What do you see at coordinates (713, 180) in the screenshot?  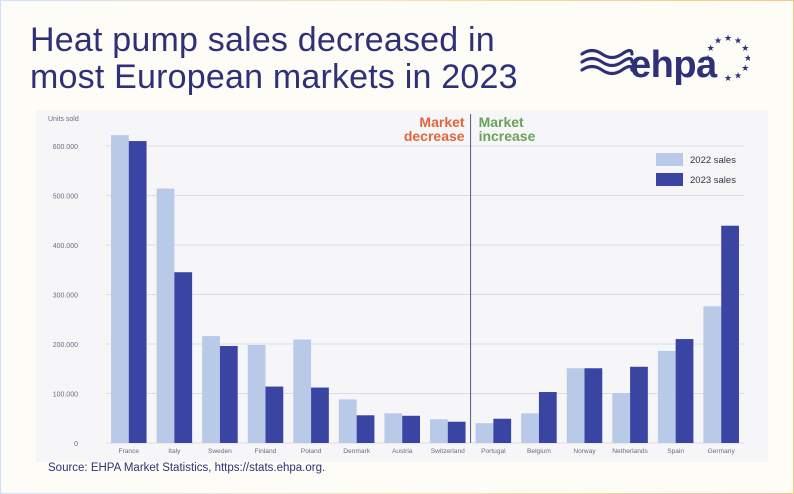 I see `legend-label-2023: 2023 sales` at bounding box center [713, 180].